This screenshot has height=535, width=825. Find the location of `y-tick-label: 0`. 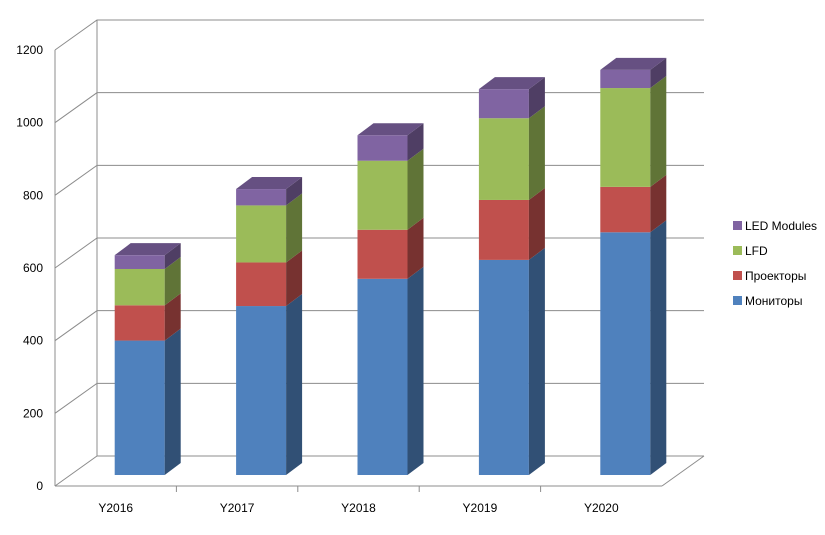

y-tick-label: 0 is located at coordinates (39, 486).